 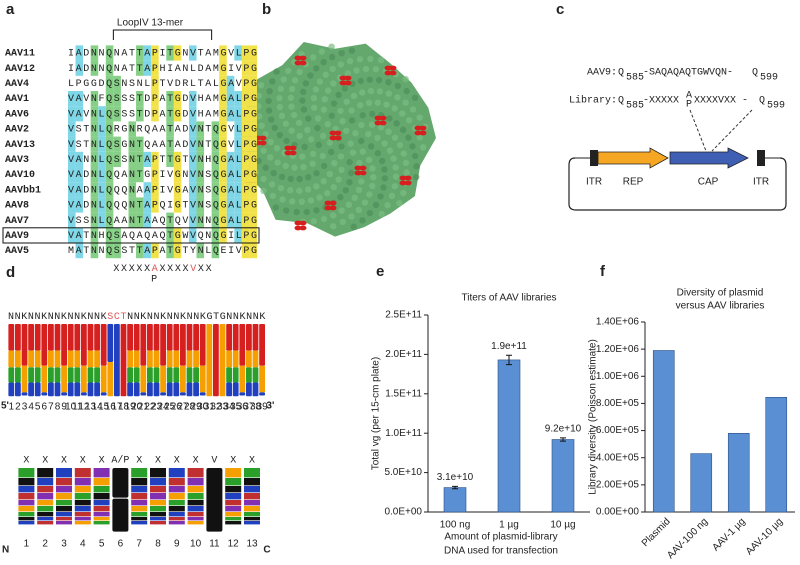 I want to click on sequence-name: AAV5, so click(x=17, y=251).